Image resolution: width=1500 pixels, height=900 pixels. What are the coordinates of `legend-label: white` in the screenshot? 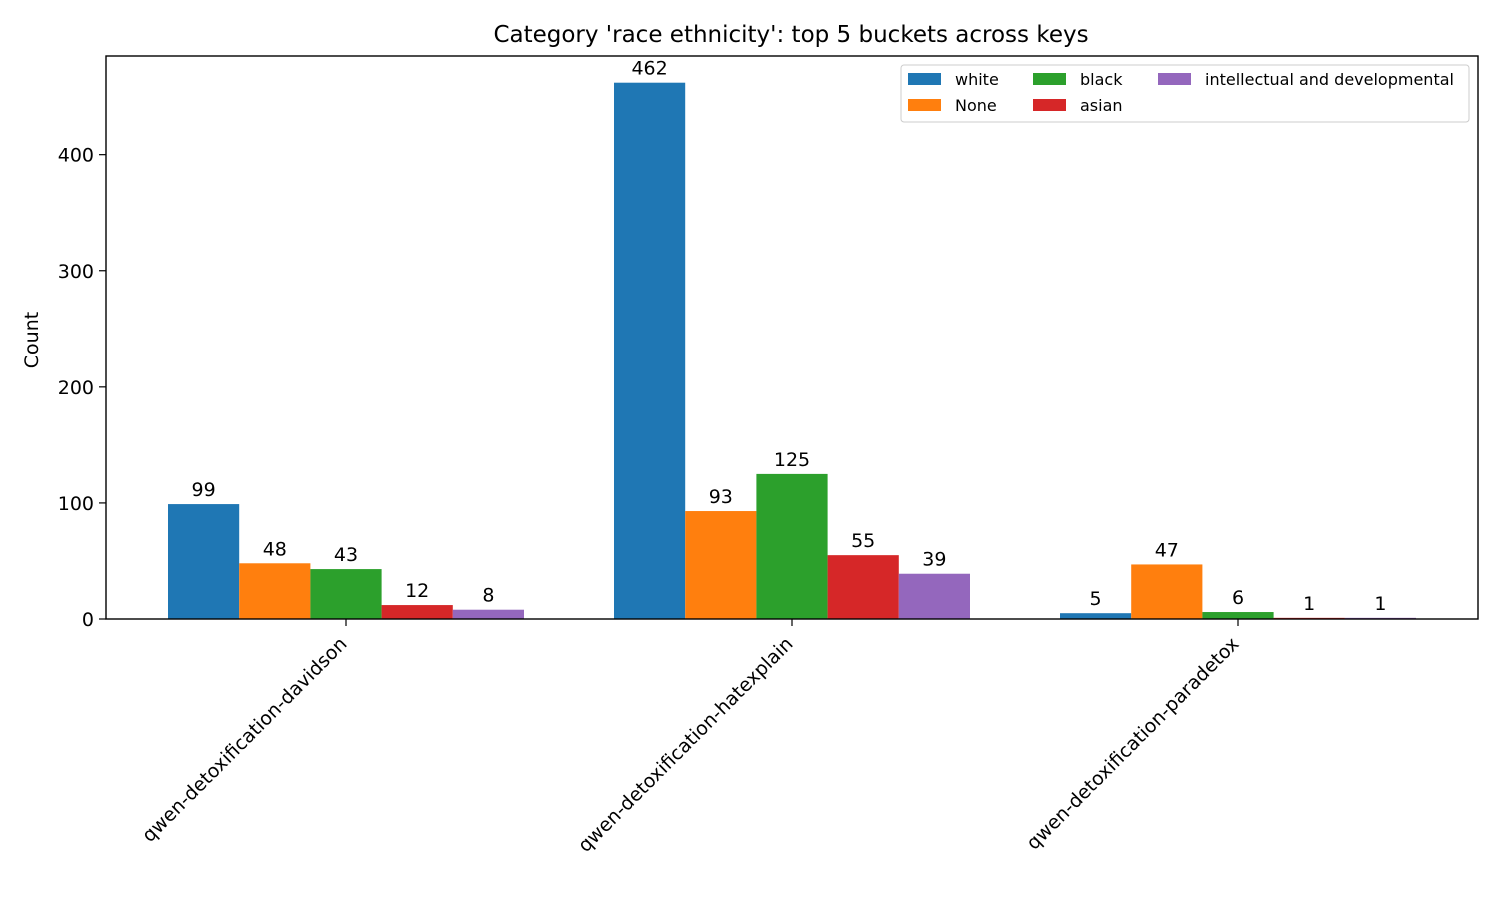 It's located at (977, 79).